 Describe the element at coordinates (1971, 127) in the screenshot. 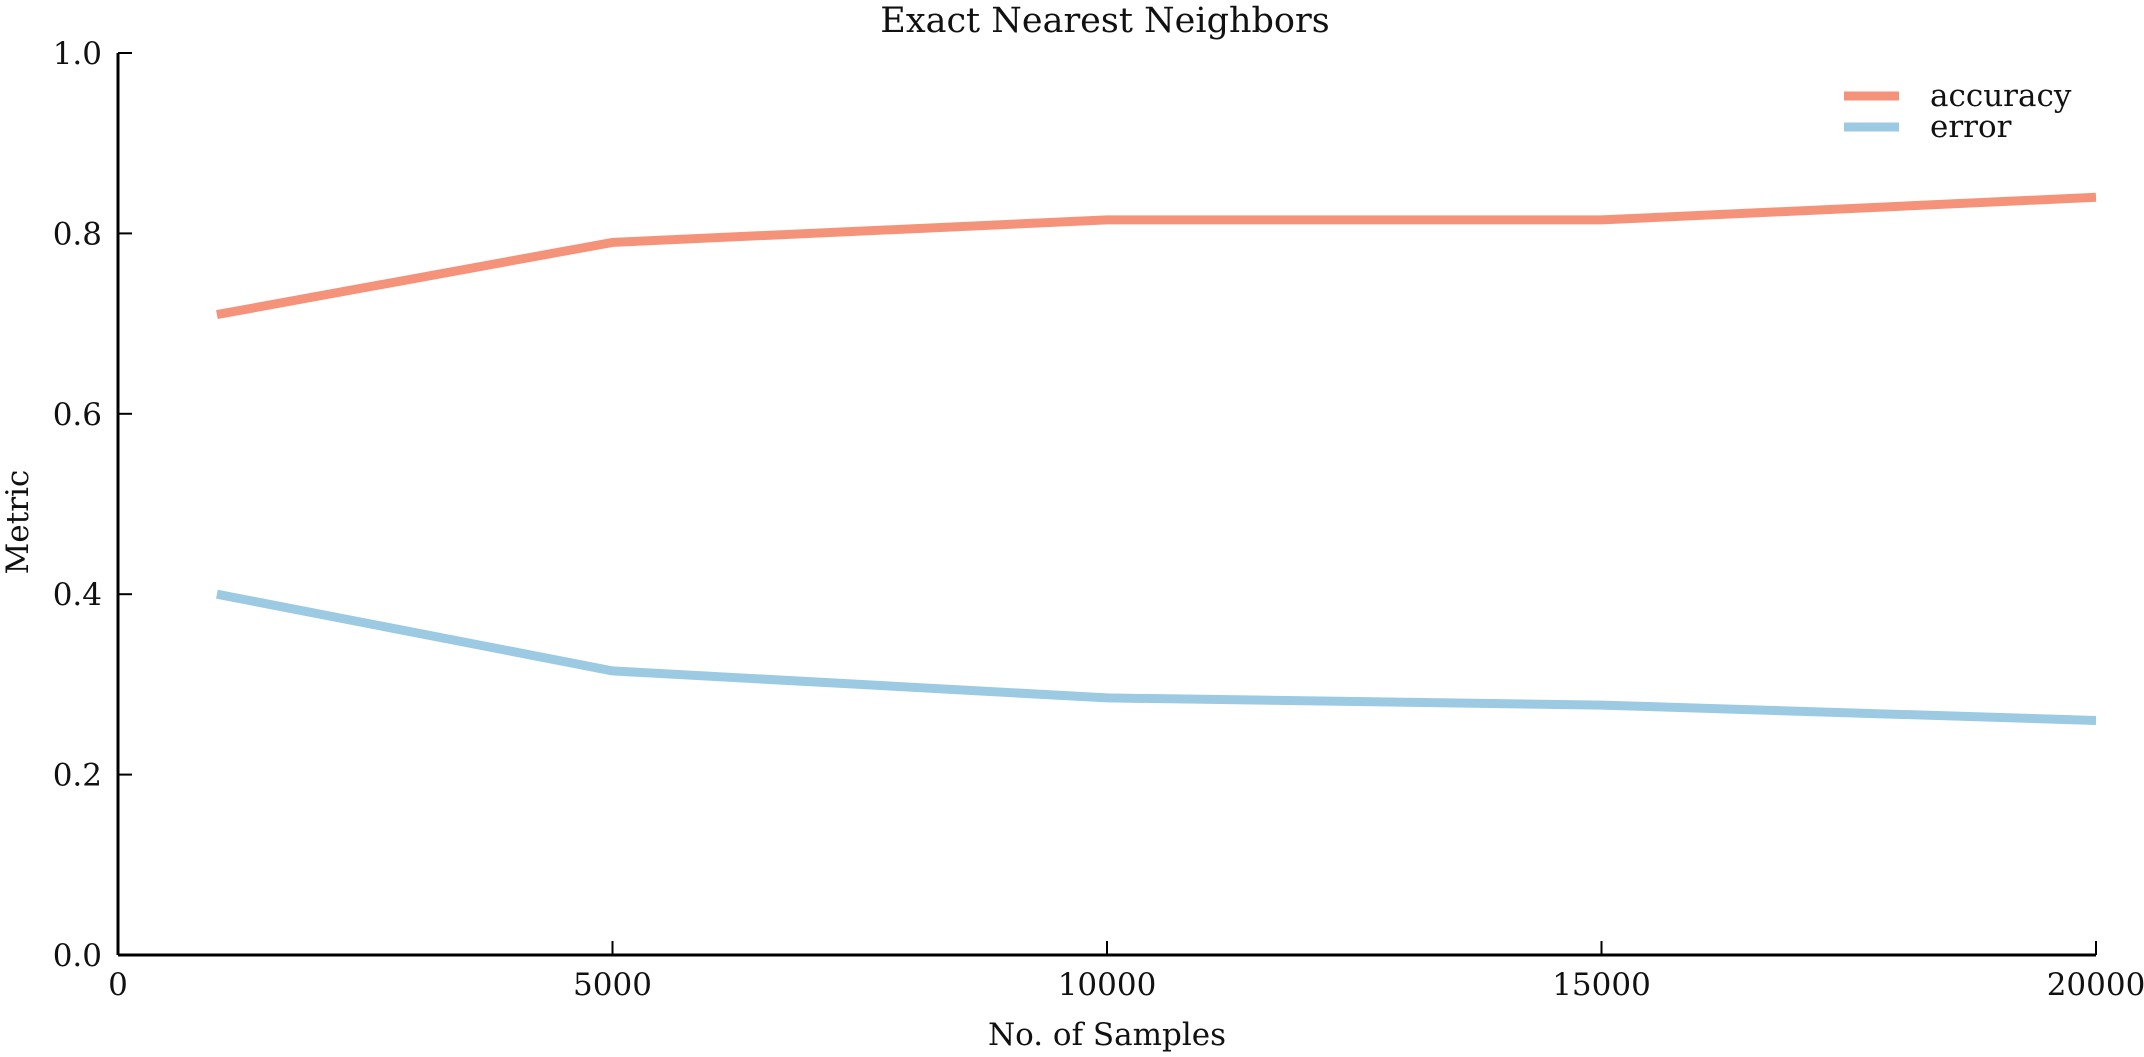

I see `legend-label-error: error` at that location.